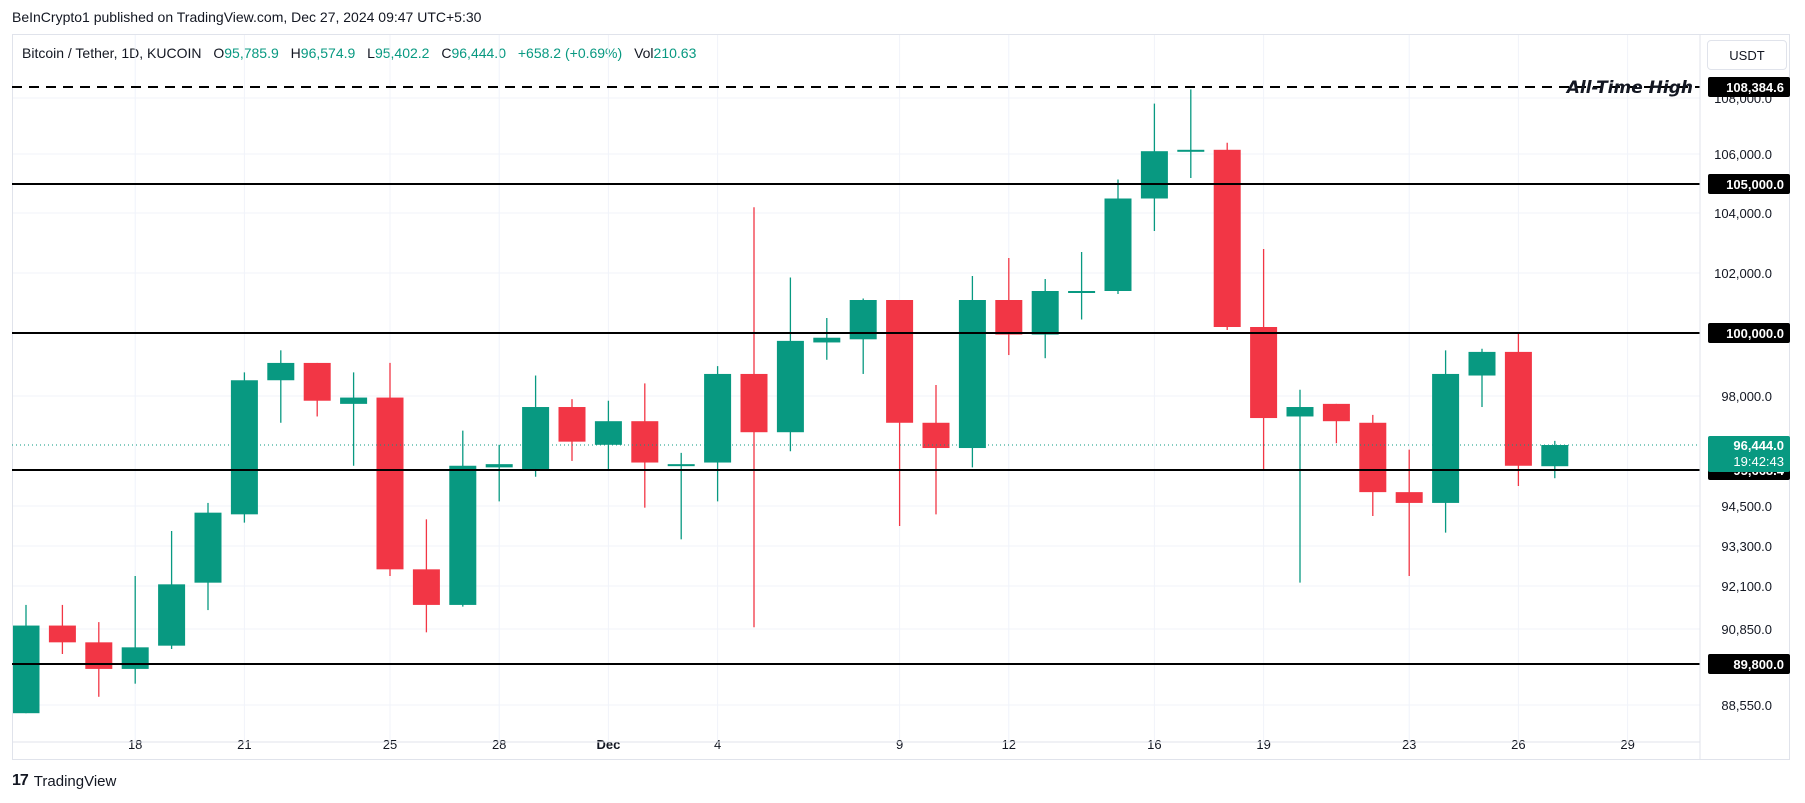 The image size is (1805, 803). I want to click on x-tick-label: 29, so click(1627, 744).